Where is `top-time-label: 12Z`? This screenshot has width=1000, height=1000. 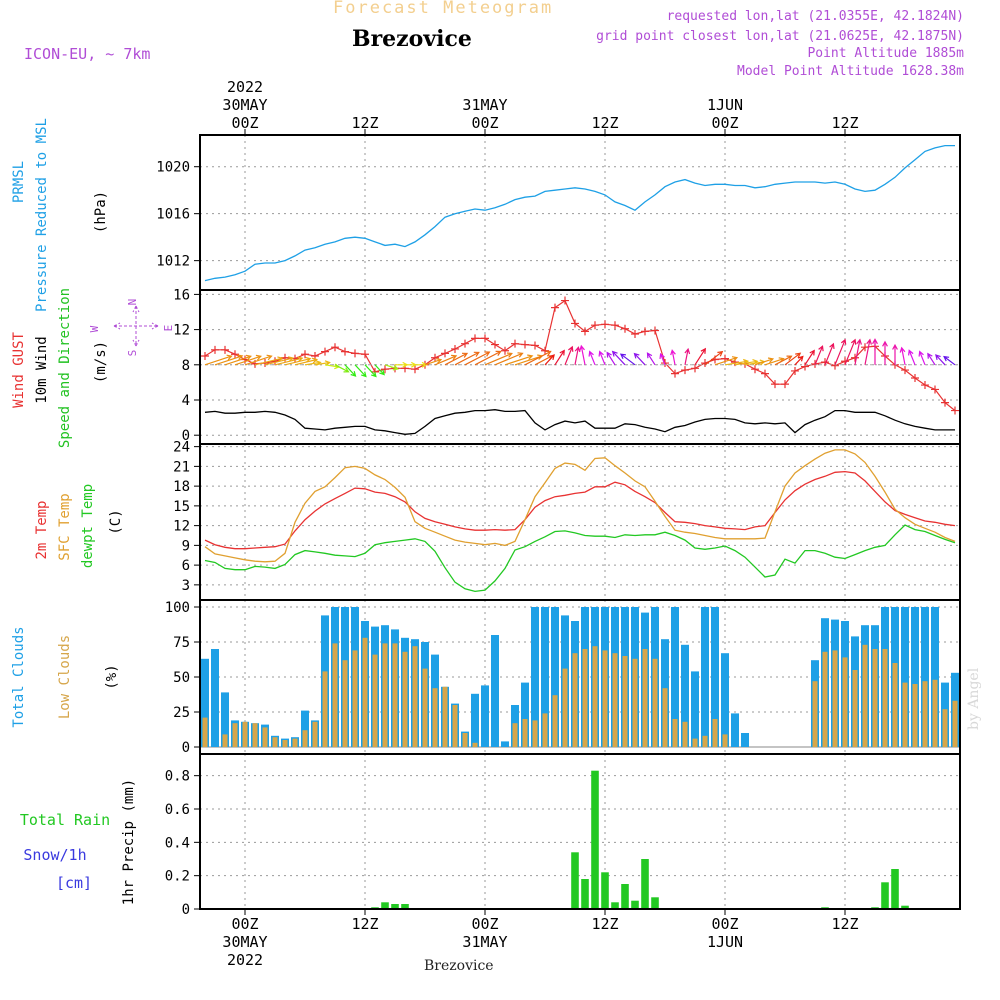
top-time-label: 12Z is located at coordinates (844, 123).